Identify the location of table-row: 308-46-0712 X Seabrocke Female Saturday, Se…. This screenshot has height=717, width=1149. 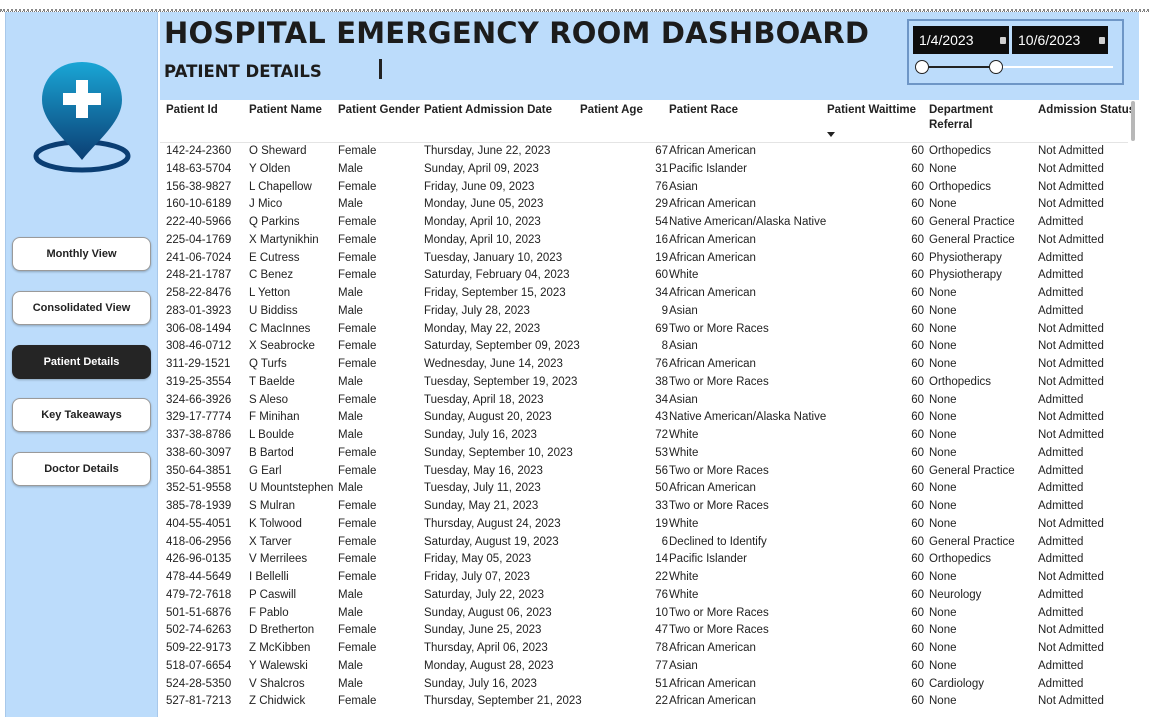
(644, 347).